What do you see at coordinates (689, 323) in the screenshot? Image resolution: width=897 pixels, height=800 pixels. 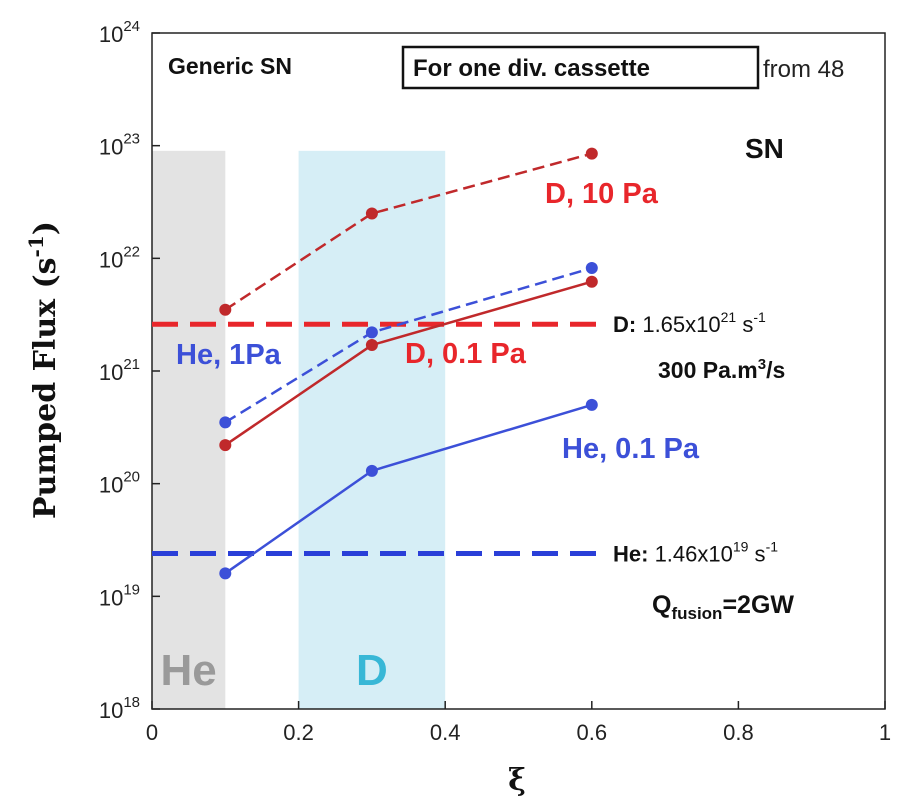 I see `ref-label-0: D: 1.65x1021 s-1` at bounding box center [689, 323].